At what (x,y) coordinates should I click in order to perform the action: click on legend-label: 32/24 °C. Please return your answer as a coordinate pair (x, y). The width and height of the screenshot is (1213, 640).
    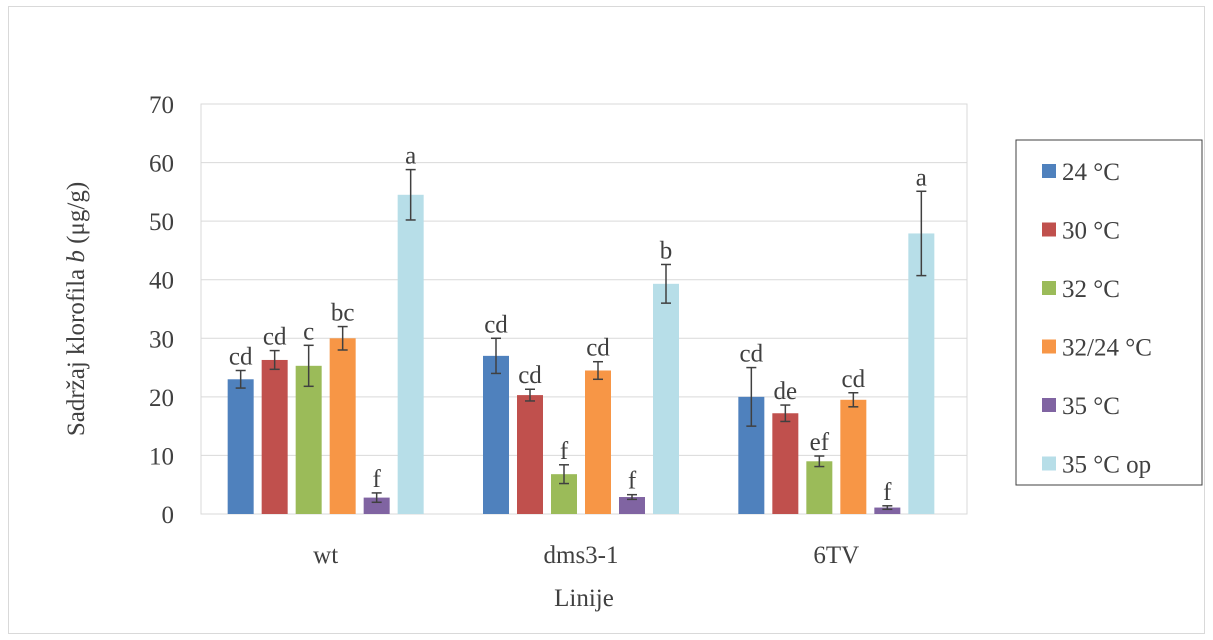
    Looking at the image, I should click on (1107, 348).